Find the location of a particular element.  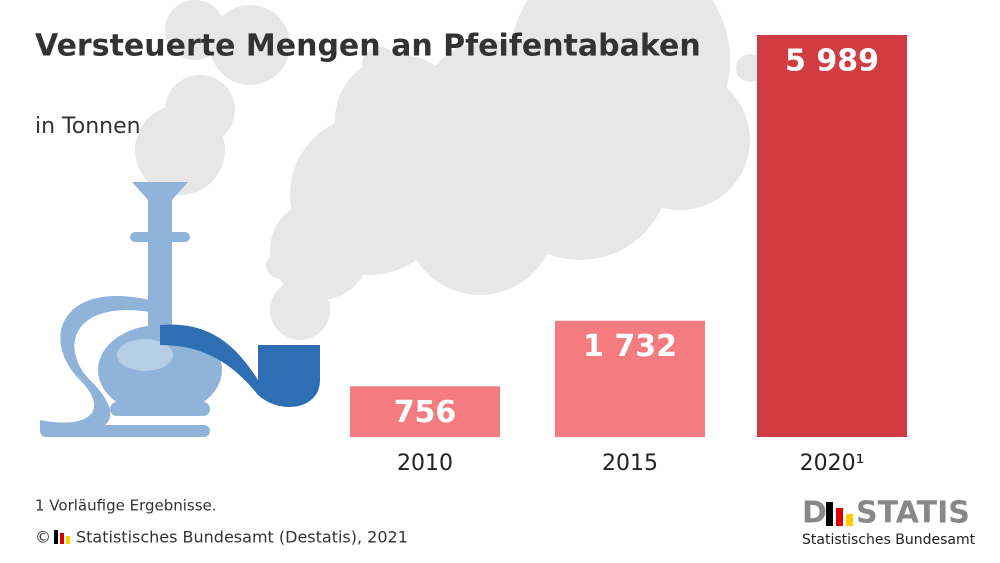

value-label: 1 732 is located at coordinates (630, 346).